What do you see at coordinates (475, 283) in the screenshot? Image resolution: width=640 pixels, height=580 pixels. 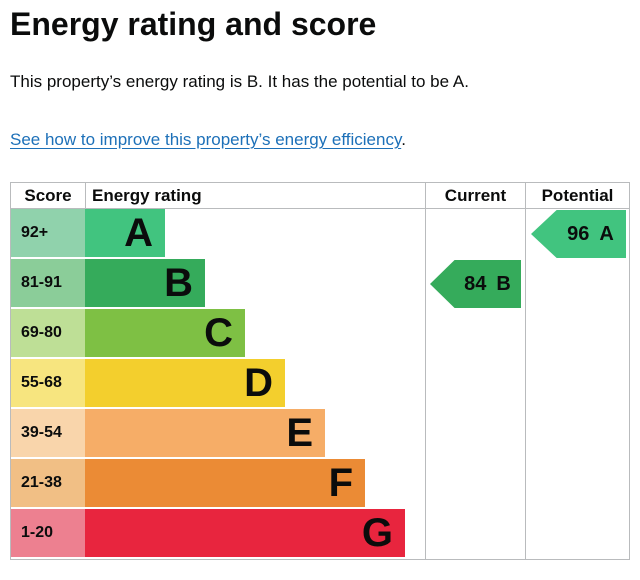 I see `current-score-value: 84` at bounding box center [475, 283].